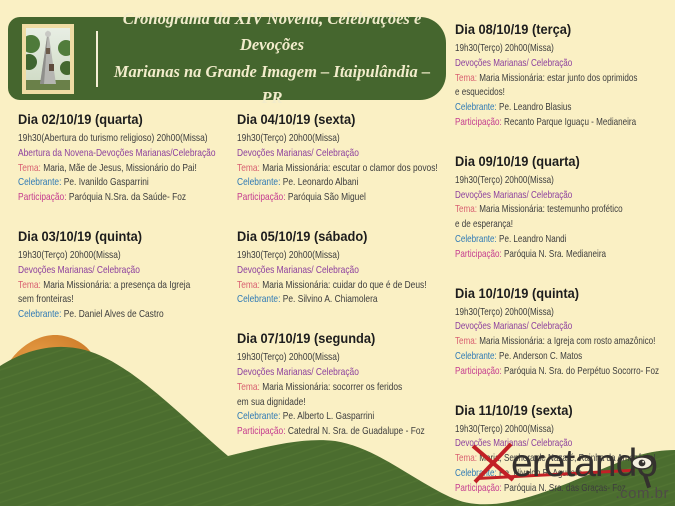 The image size is (675, 506). What do you see at coordinates (539, 355) in the screenshot?
I see `entry-text: Pe. Anderson C. Matos` at bounding box center [539, 355].